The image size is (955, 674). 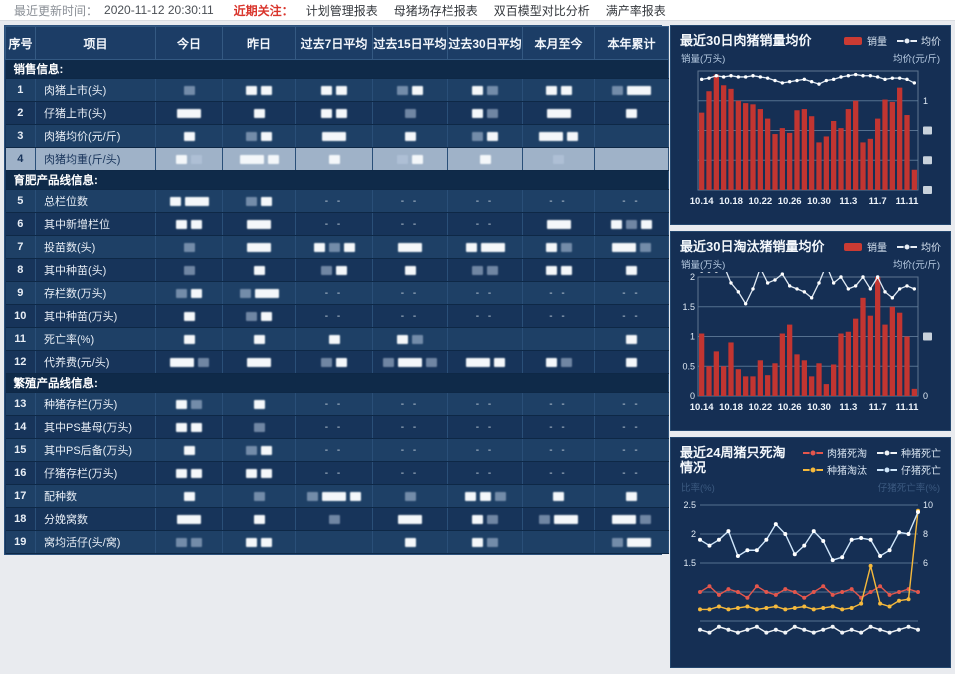 I want to click on table-row-18: 18 分娩窝数, so click(x=337, y=519).